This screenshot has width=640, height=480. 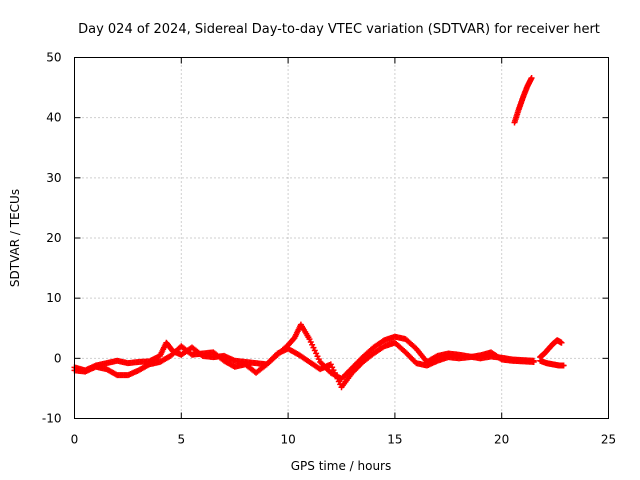 What do you see at coordinates (53, 298) in the screenshot?
I see `y-tick-label: 10` at bounding box center [53, 298].